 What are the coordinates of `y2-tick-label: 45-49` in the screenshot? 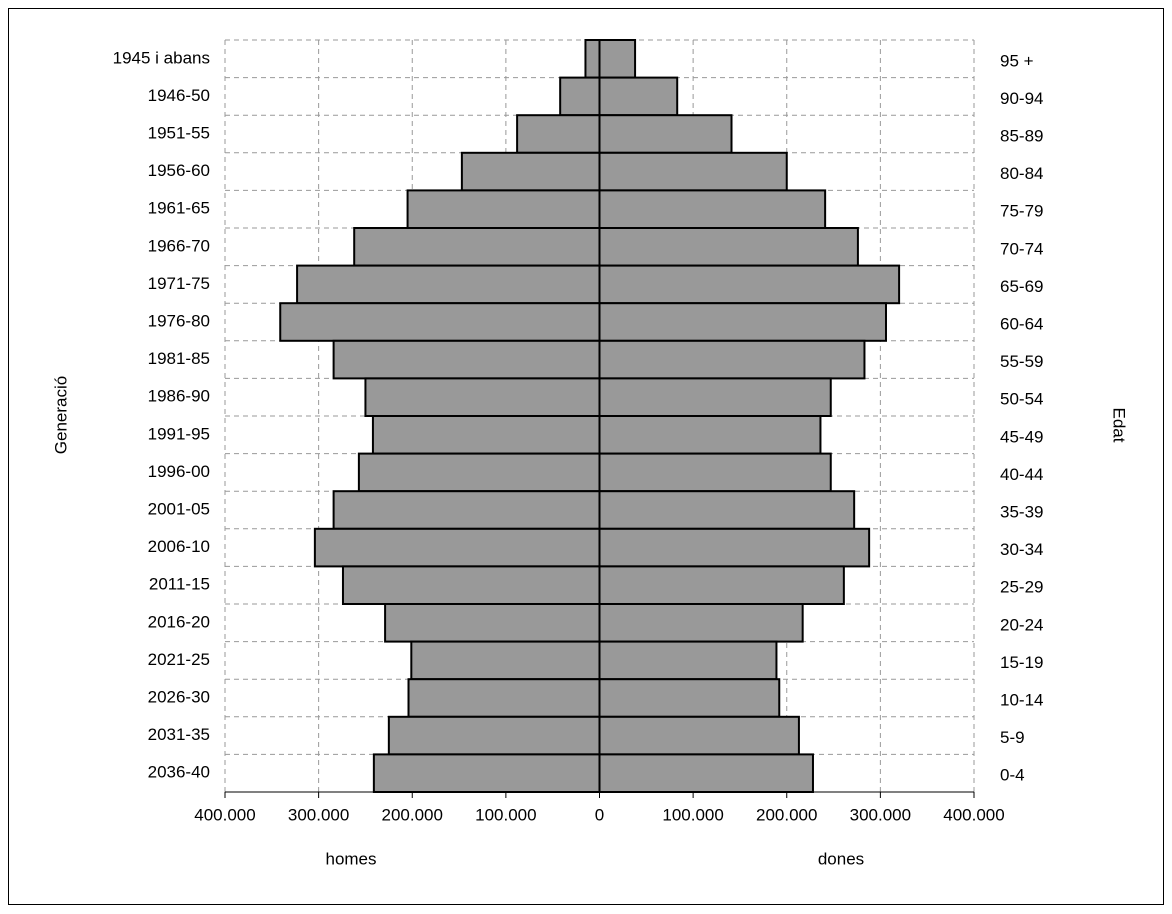 It's located at (1021, 436).